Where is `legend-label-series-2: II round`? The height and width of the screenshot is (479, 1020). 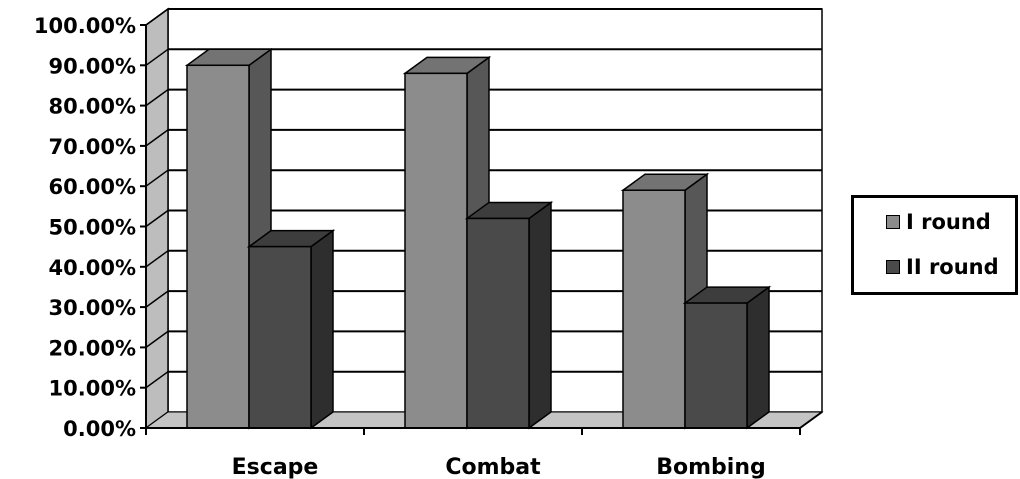
legend-label-series-2: II round is located at coordinates (952, 267).